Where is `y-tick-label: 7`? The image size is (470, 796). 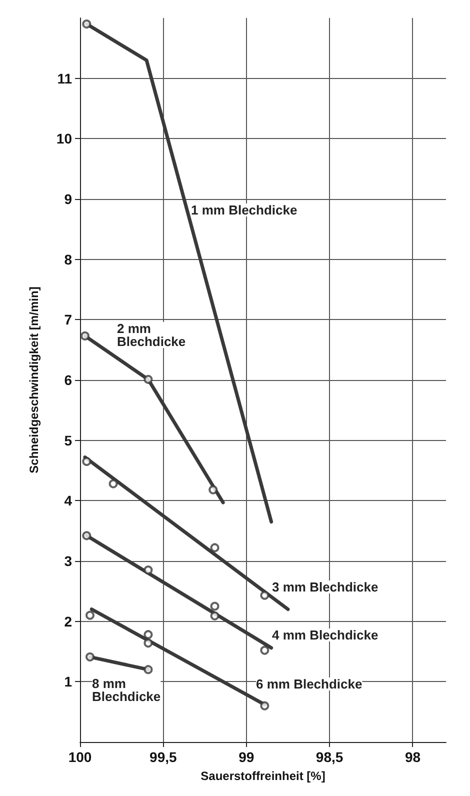
y-tick-label: 7 is located at coordinates (68, 320).